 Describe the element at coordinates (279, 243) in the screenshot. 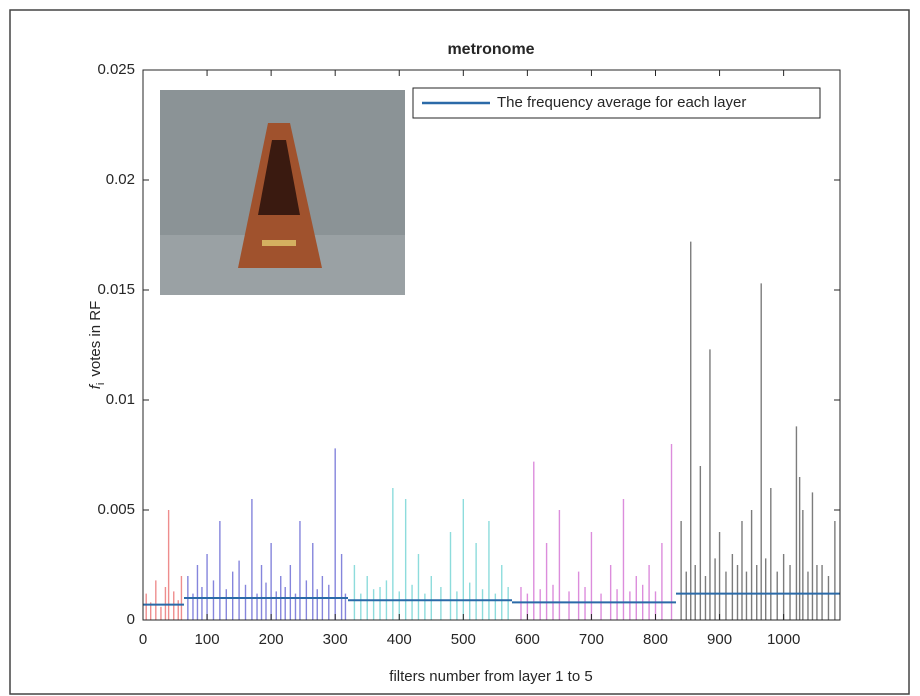

I see `photo-plate` at that location.